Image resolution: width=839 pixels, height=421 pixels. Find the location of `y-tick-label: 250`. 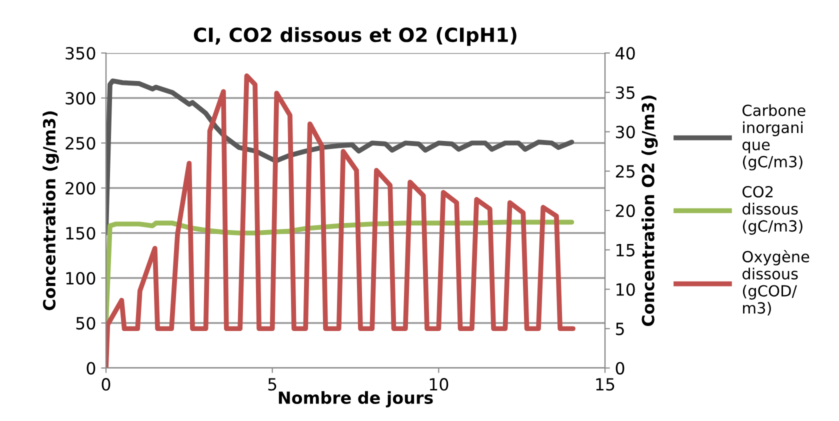

y-tick-label: 250 is located at coordinates (81, 143).